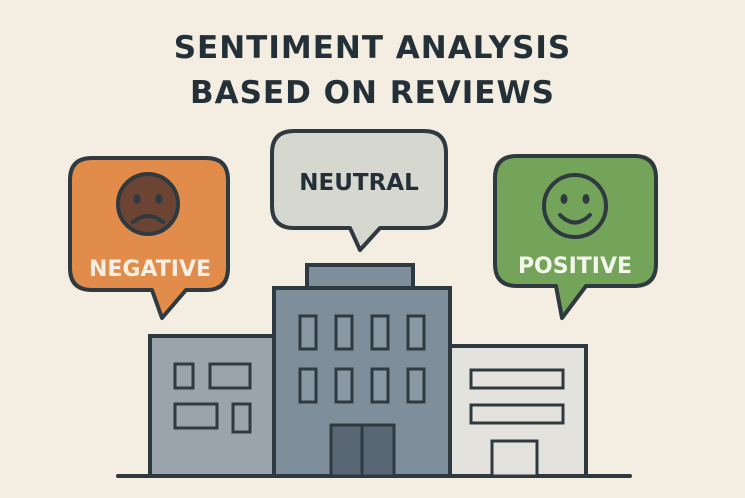 This screenshot has width=745, height=498. What do you see at coordinates (362, 370) in the screenshot?
I see `main-building` at bounding box center [362, 370].